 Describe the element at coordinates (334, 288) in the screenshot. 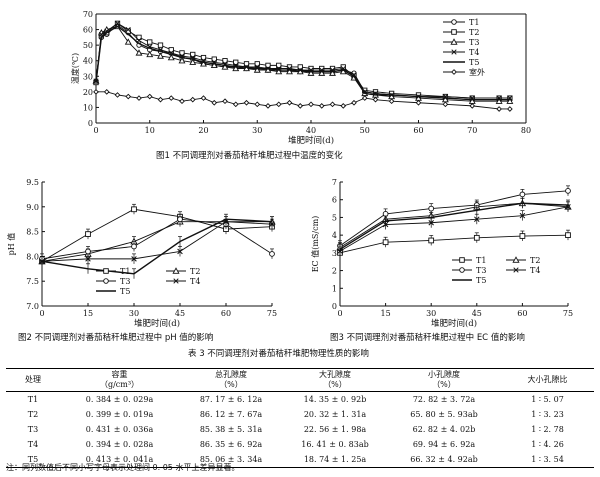

I see `y-tick-label: 1` at that location.